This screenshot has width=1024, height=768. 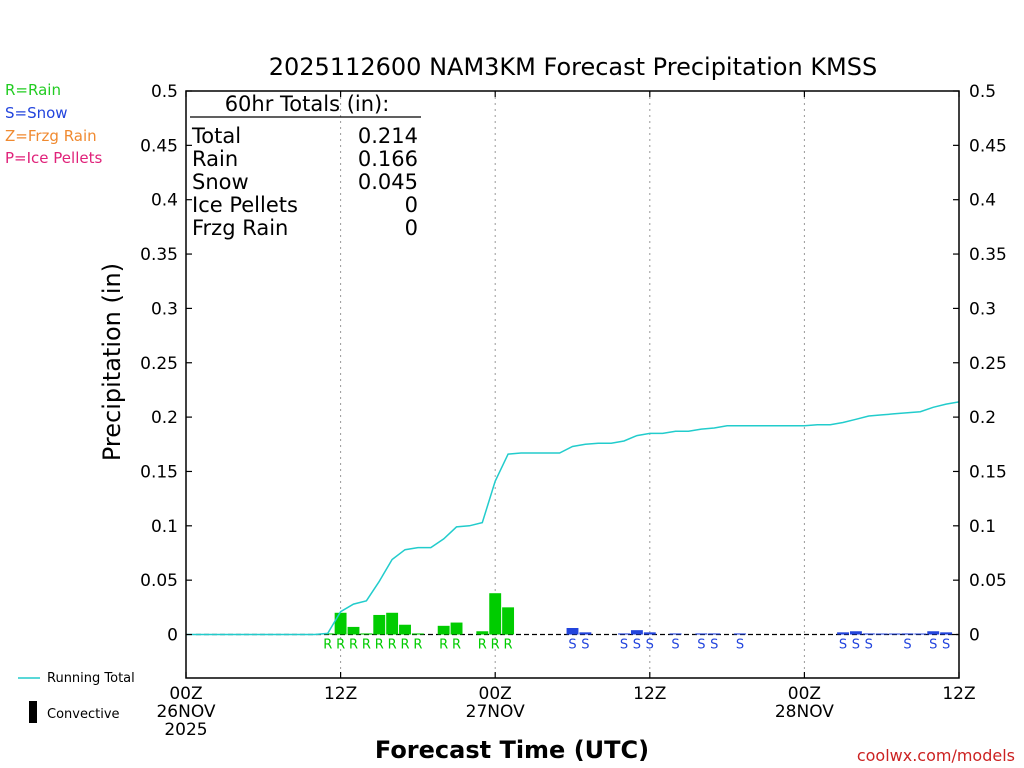 I want to click on precip-type-legend: R=Rain S=Snow Z=Frzg Rain P=Ice Pellets, so click(x=53, y=124).